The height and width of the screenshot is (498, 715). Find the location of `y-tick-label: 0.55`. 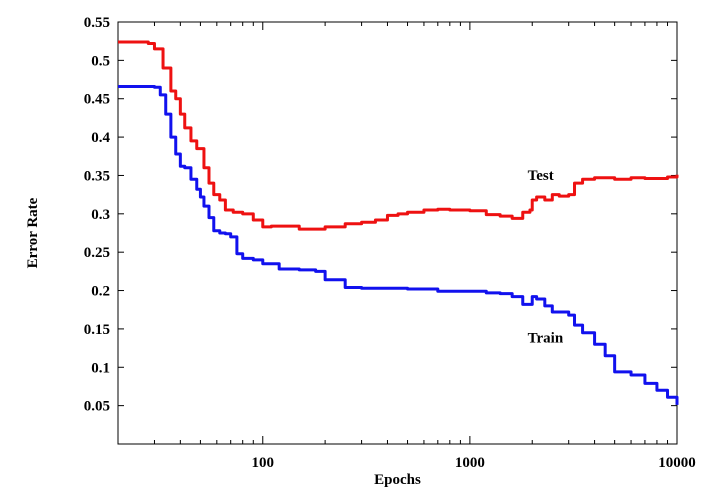

y-tick-label: 0.55 is located at coordinates (97, 23).